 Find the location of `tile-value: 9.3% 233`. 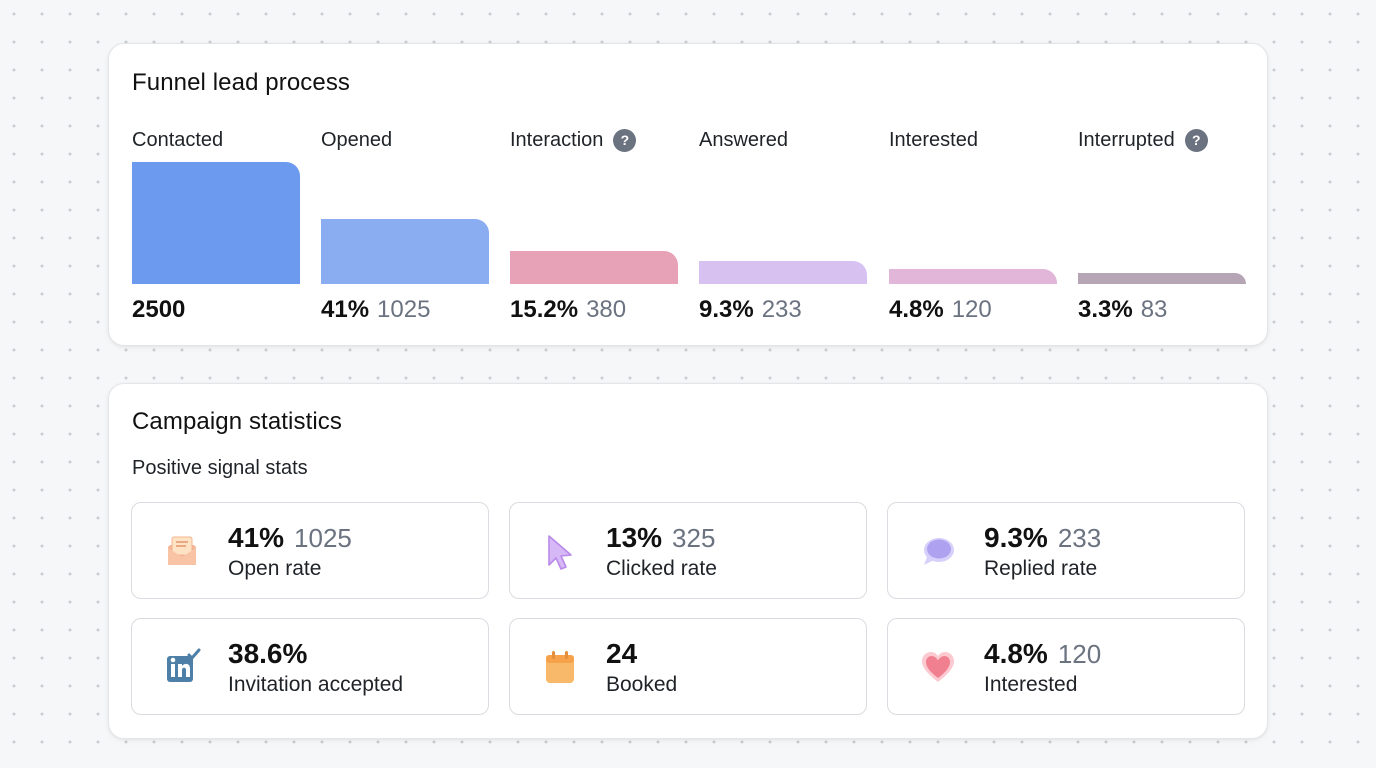

tile-value: 9.3% 233 is located at coordinates (1042, 538).